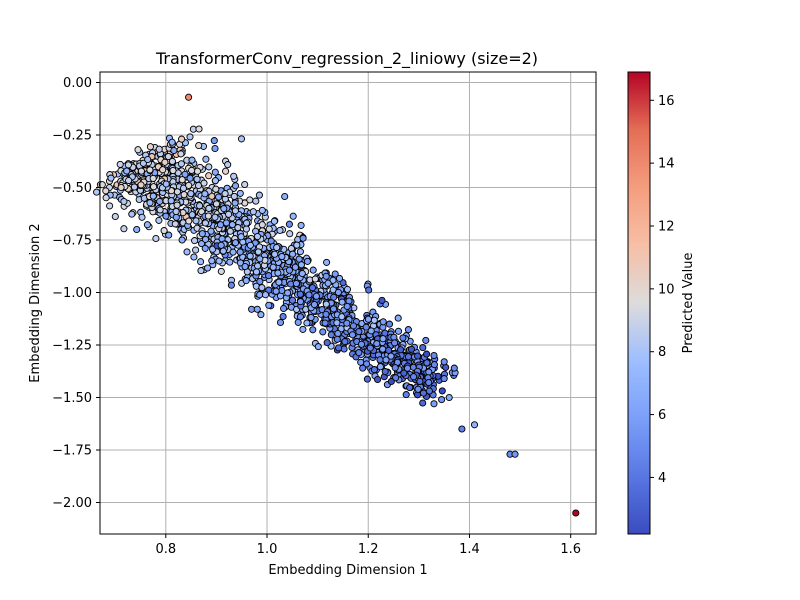  What do you see at coordinates (368, 545) in the screenshot?
I see `x-axis-ticks: 0.8 1.0 1.2 1.4 1.6` at bounding box center [368, 545].